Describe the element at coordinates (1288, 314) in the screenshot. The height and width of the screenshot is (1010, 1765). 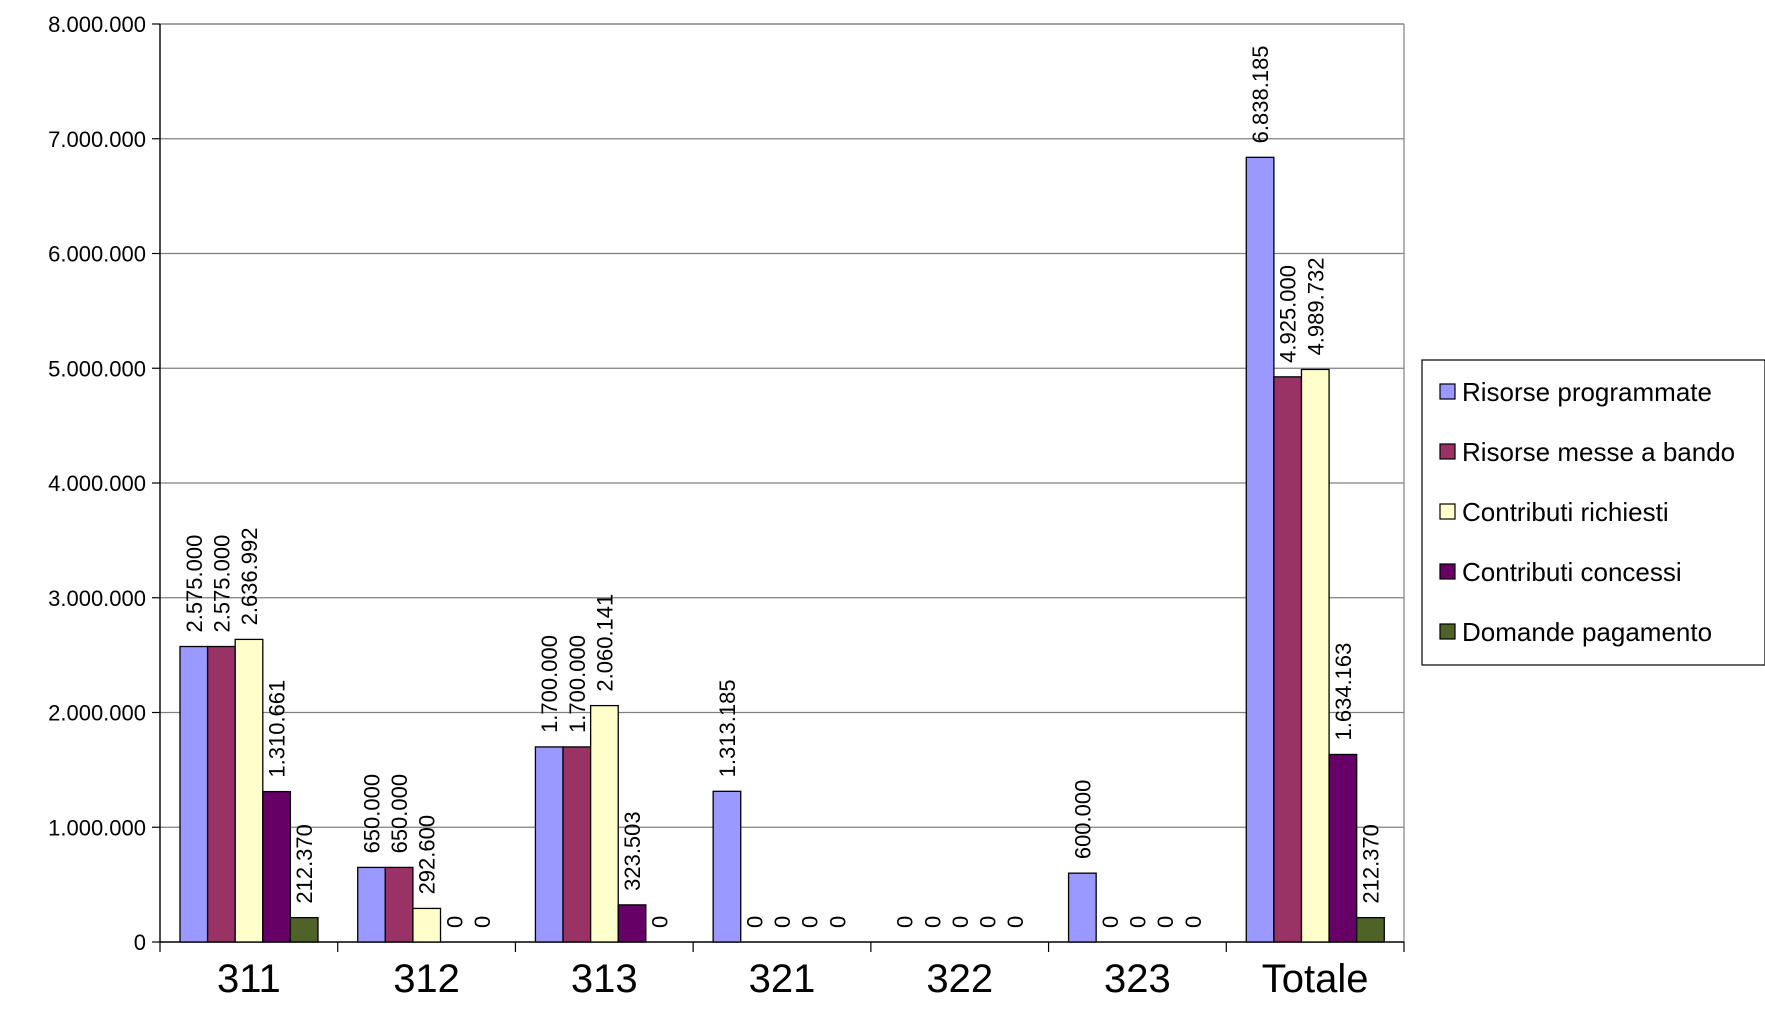
I see `data-label: 4.925.000` at that location.